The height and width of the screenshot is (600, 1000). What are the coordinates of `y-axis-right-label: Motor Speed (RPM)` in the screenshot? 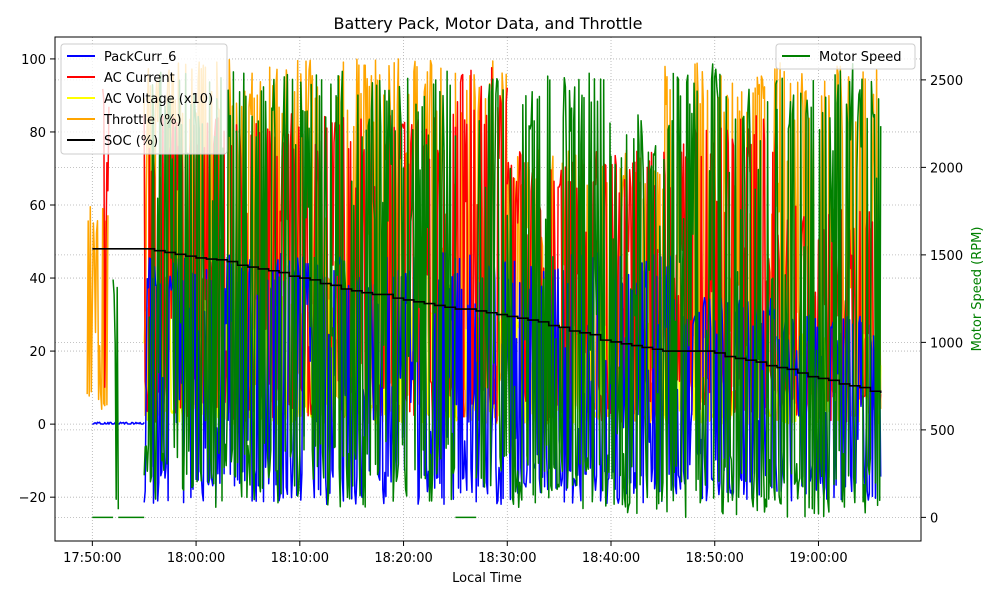 It's located at (977, 289).